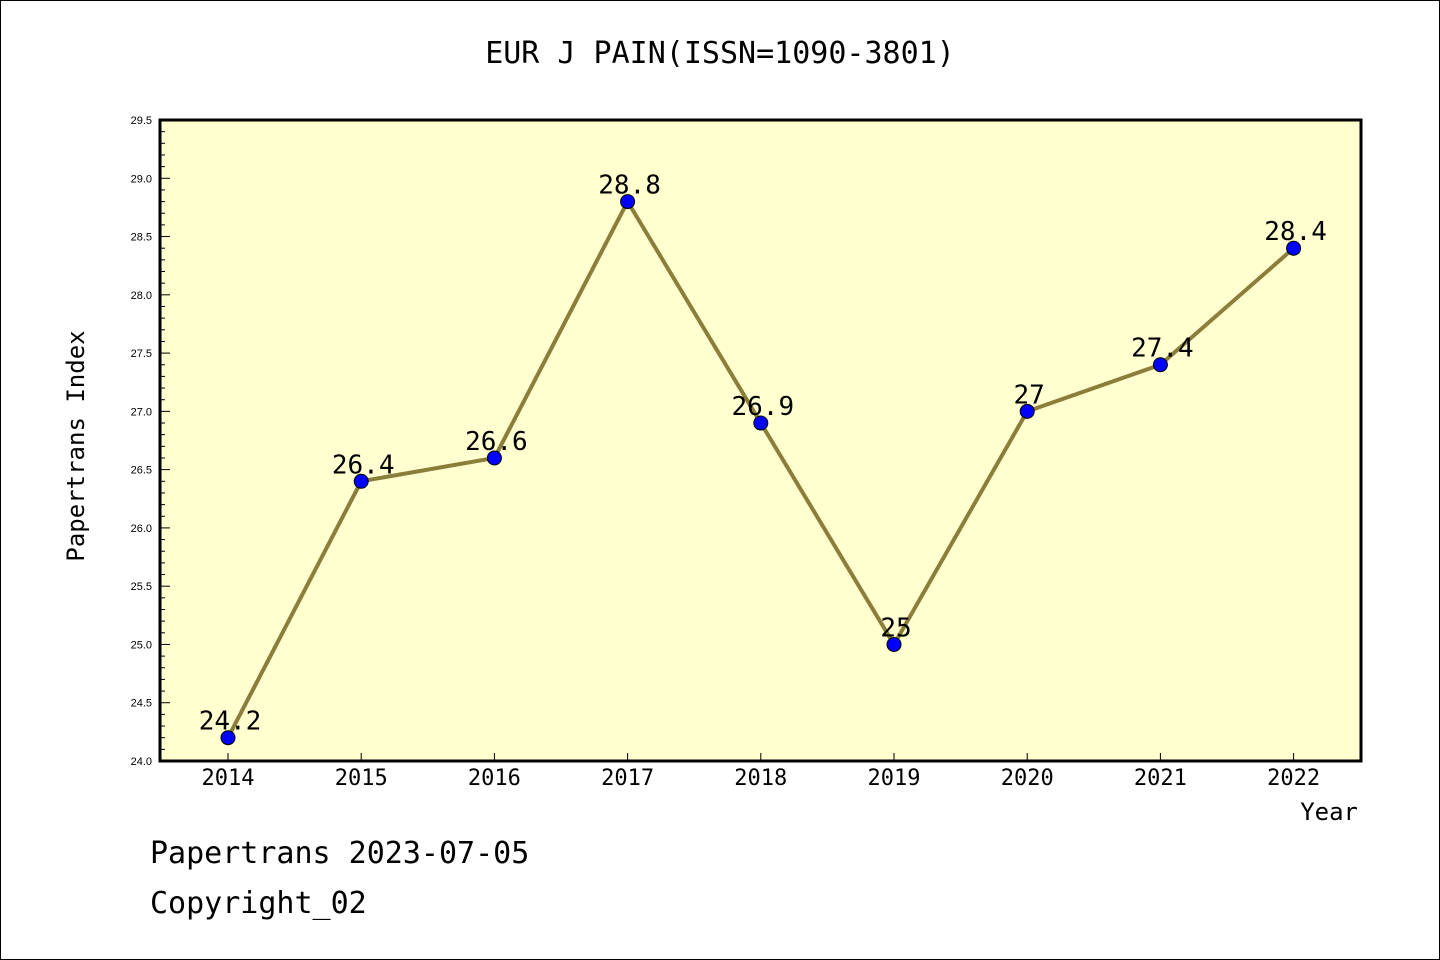 The height and width of the screenshot is (960, 1440). I want to click on data-label: 27, so click(1029, 395).